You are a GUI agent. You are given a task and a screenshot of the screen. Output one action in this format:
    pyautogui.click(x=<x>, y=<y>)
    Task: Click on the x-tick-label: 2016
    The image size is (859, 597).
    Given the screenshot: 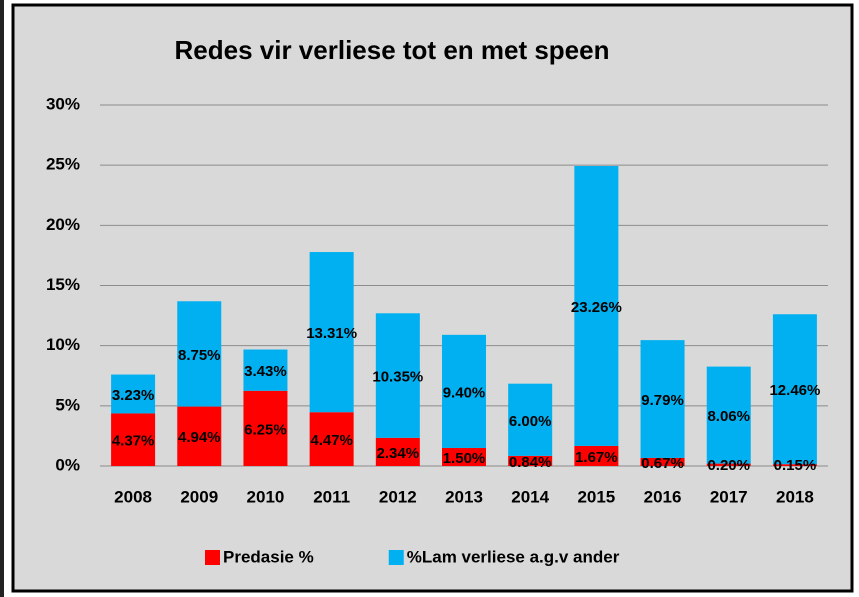 What is the action you would take?
    pyautogui.click(x=663, y=496)
    